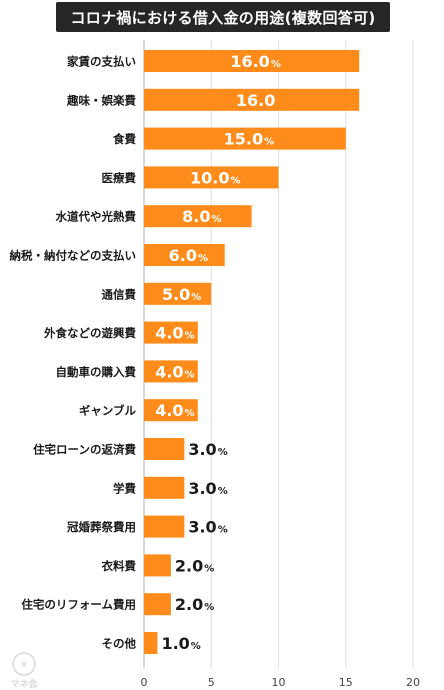 This screenshot has height=690, width=444. I want to click on category-label: 学費, so click(124, 488).